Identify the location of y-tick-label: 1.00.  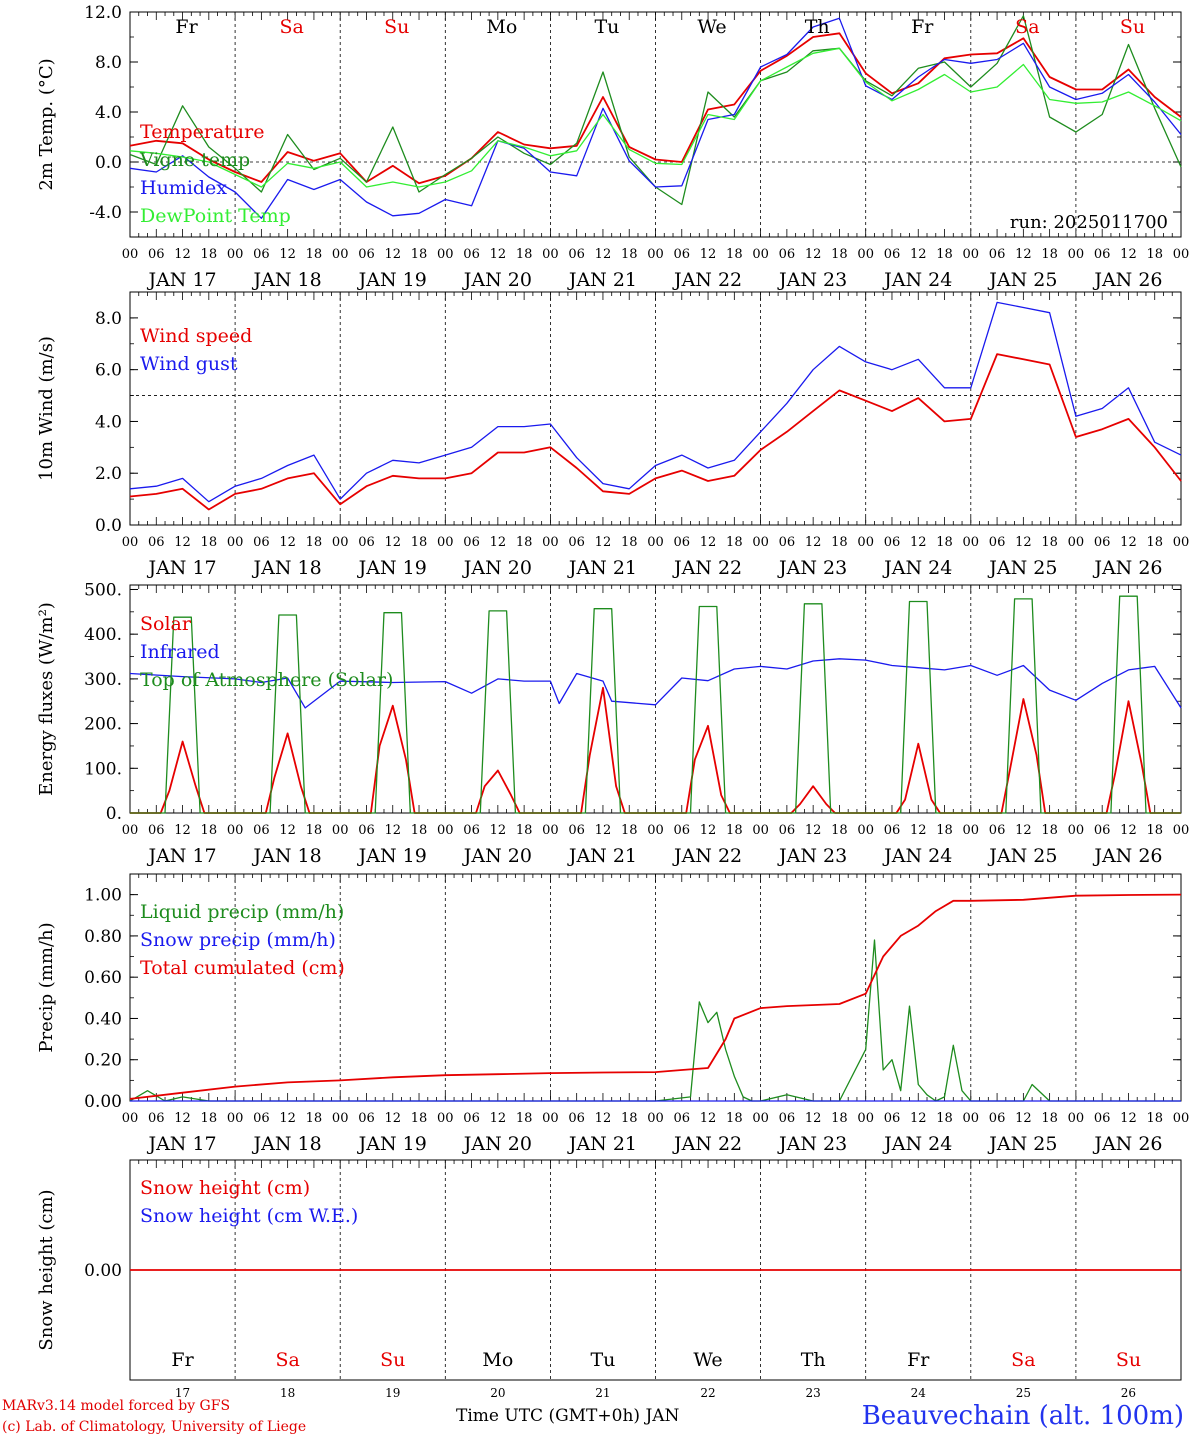
(103, 896).